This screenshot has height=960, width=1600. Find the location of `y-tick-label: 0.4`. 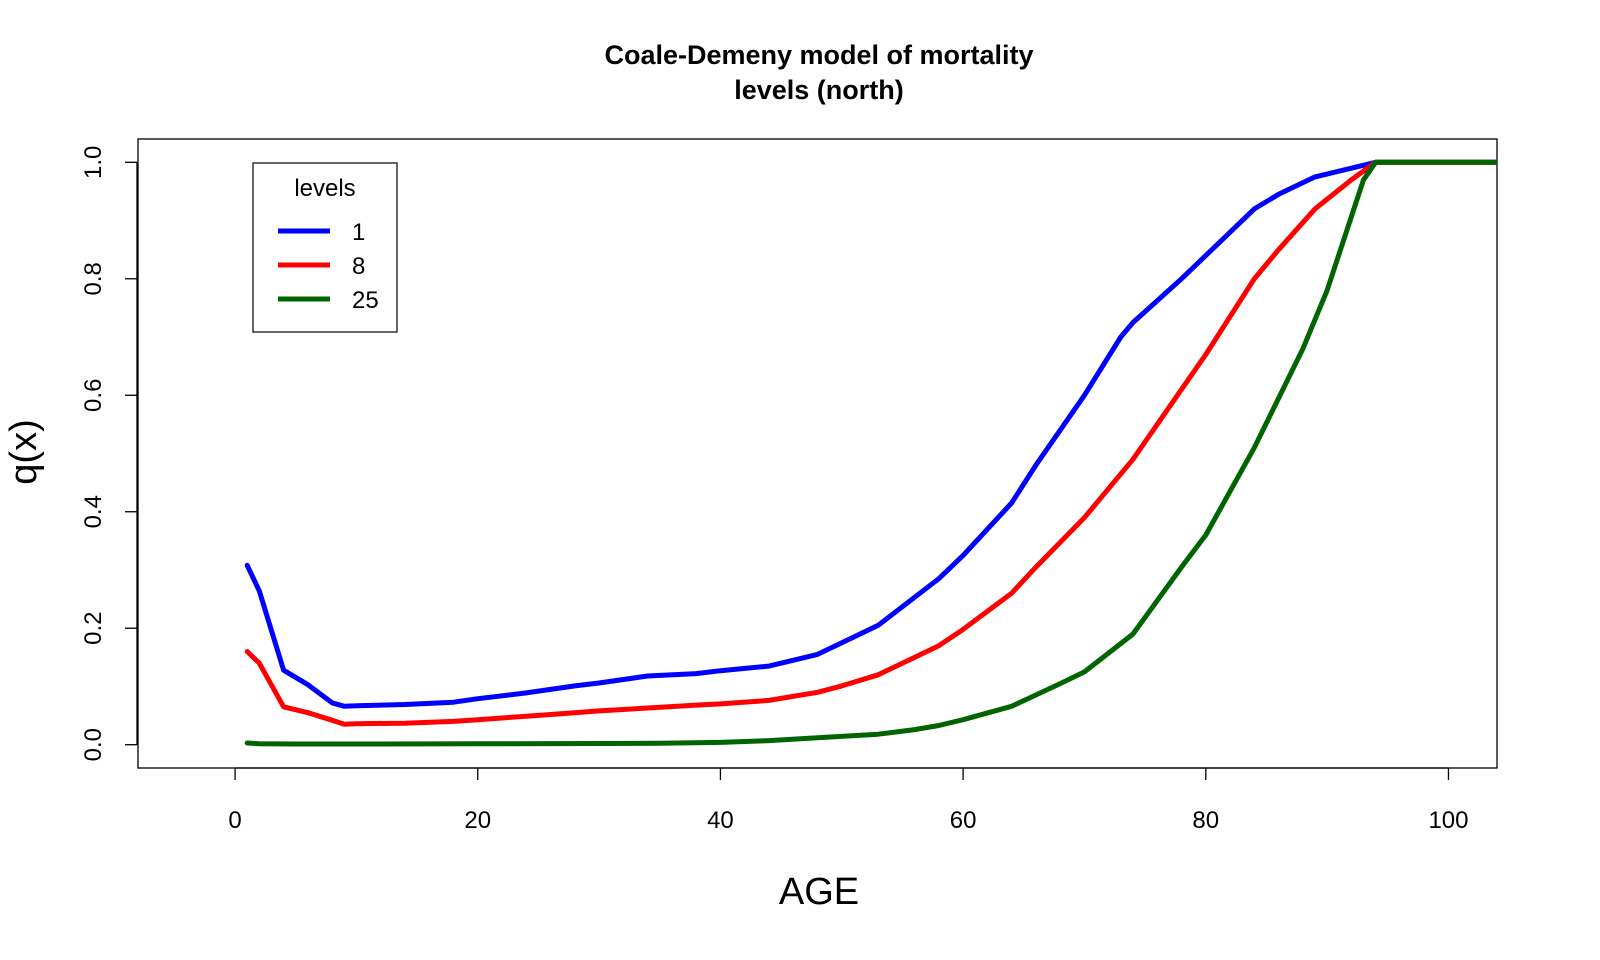

y-tick-label: 0.4 is located at coordinates (93, 511).